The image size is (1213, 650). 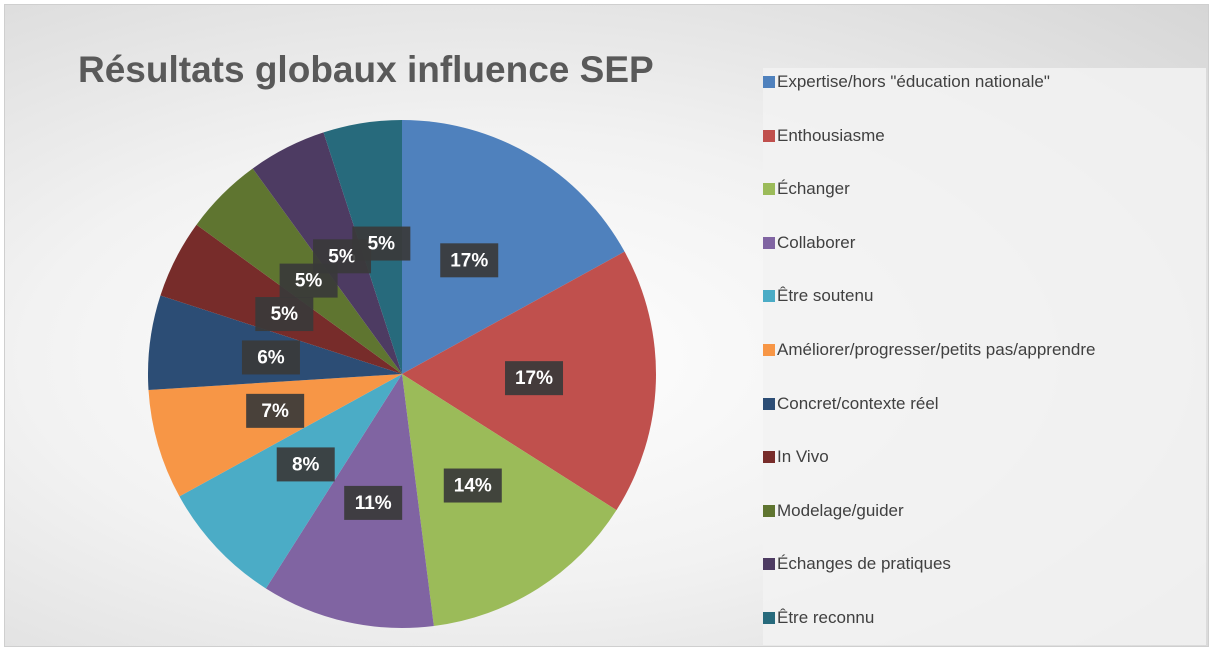 What do you see at coordinates (366, 69) in the screenshot?
I see `chart-title: Résultats globaux influence SEP` at bounding box center [366, 69].